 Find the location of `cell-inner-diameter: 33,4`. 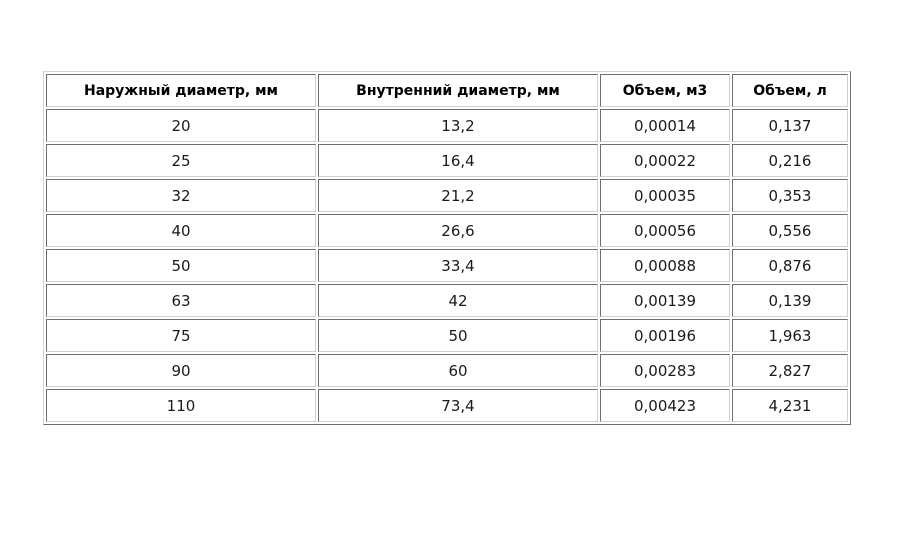

cell-inner-diameter: 33,4 is located at coordinates (458, 265).